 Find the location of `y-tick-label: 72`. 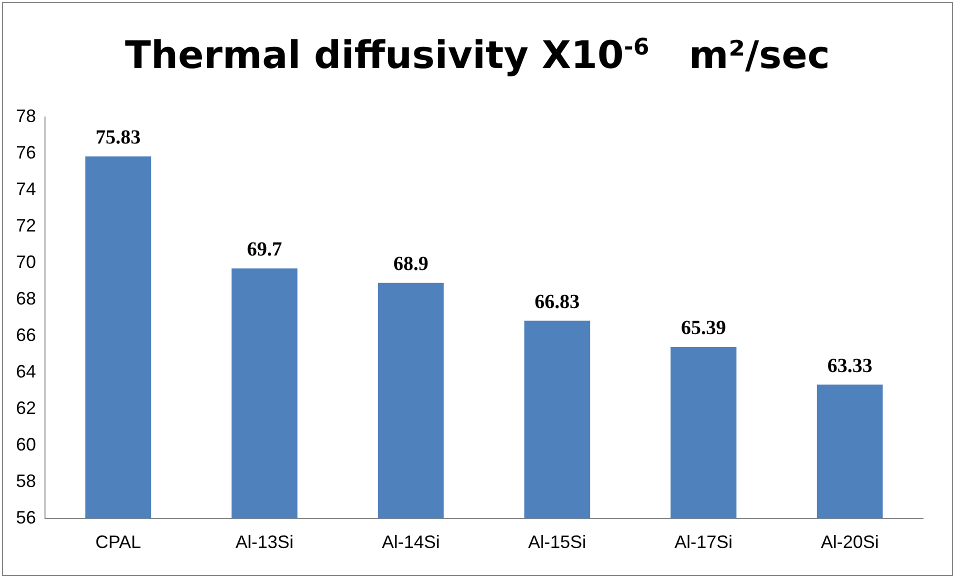

y-tick-label: 72 is located at coordinates (26, 225).